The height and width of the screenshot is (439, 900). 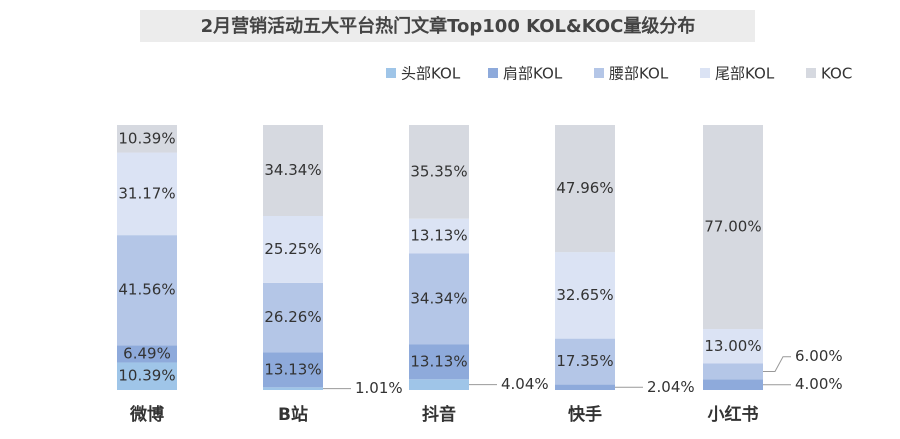 I want to click on data-label: 31.17%, so click(x=146, y=193).